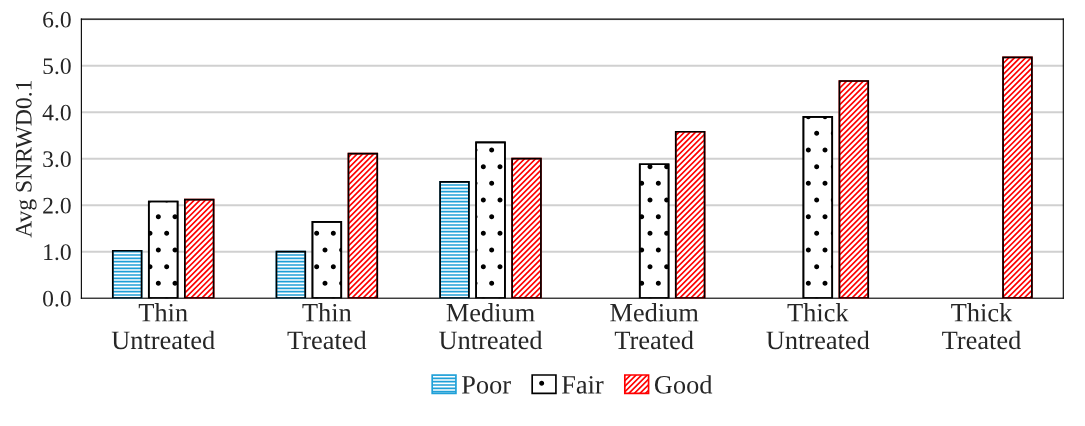  I want to click on y-tick-label: 4.0, so click(56, 112).